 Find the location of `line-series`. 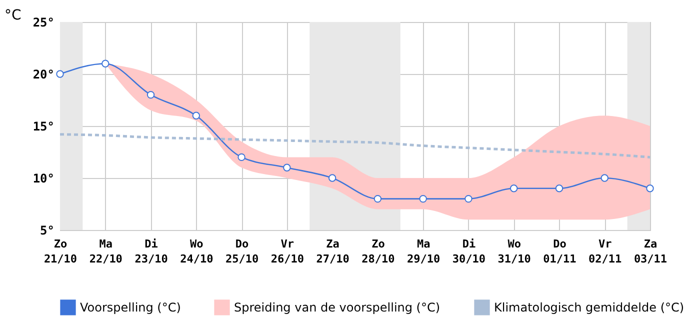

line-series is located at coordinates (355, 145).